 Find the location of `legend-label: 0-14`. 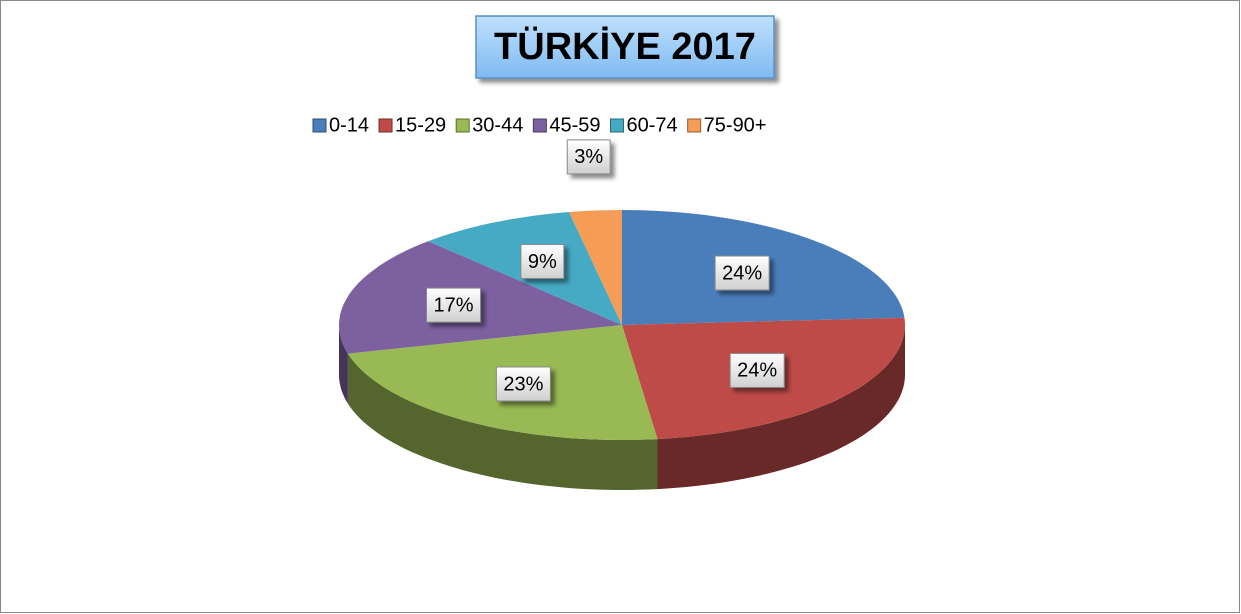

legend-label: 0-14 is located at coordinates (349, 125).